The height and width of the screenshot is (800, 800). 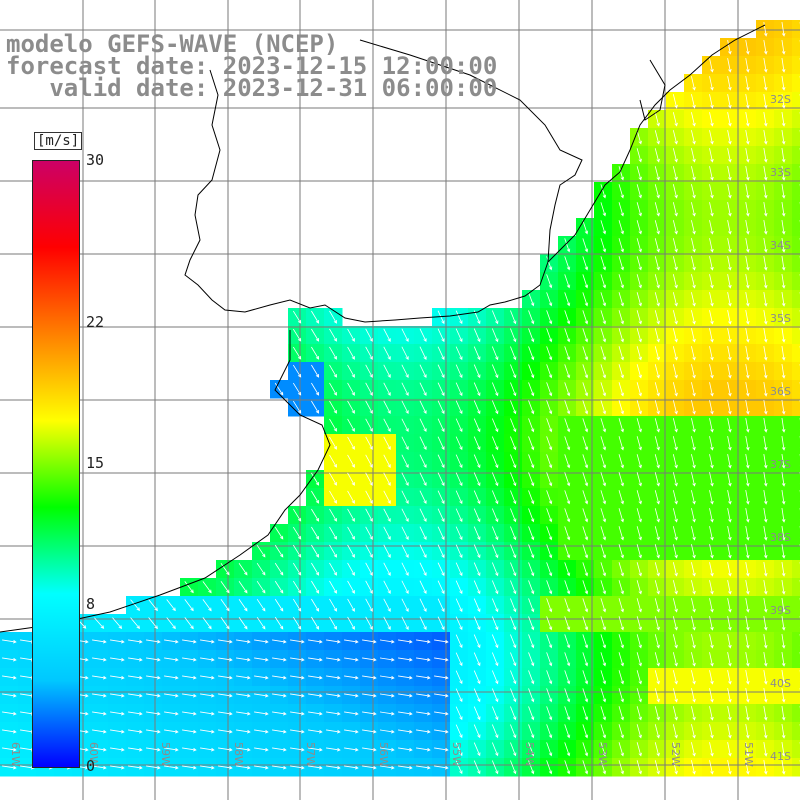 I want to click on lon-label: 53W, so click(x=602, y=754).